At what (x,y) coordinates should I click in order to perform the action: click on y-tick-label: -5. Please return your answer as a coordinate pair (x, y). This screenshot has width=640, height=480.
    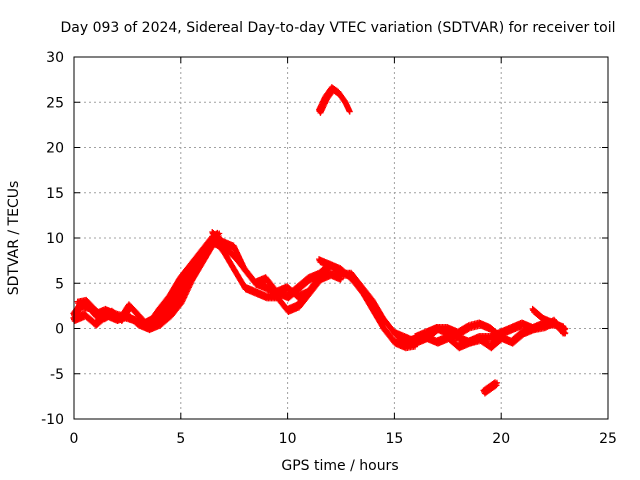
    Looking at the image, I should click on (57, 375).